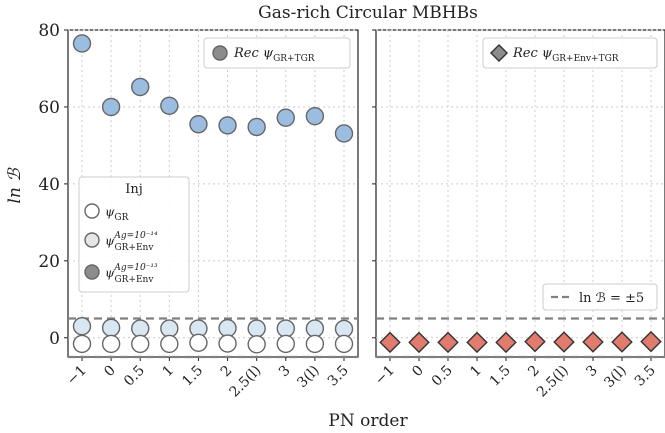  Describe the element at coordinates (274, 55) in the screenshot. I see `legend-label: Rec ψGR+TGR` at that location.